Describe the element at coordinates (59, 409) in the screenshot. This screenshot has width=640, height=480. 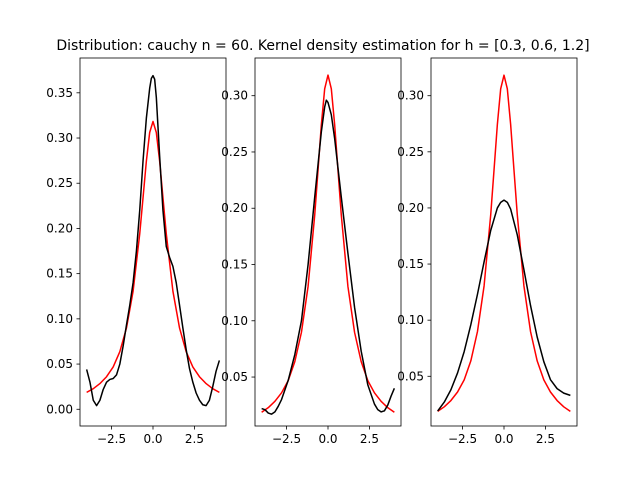
I see `y-tick-label: 0.00` at that location.